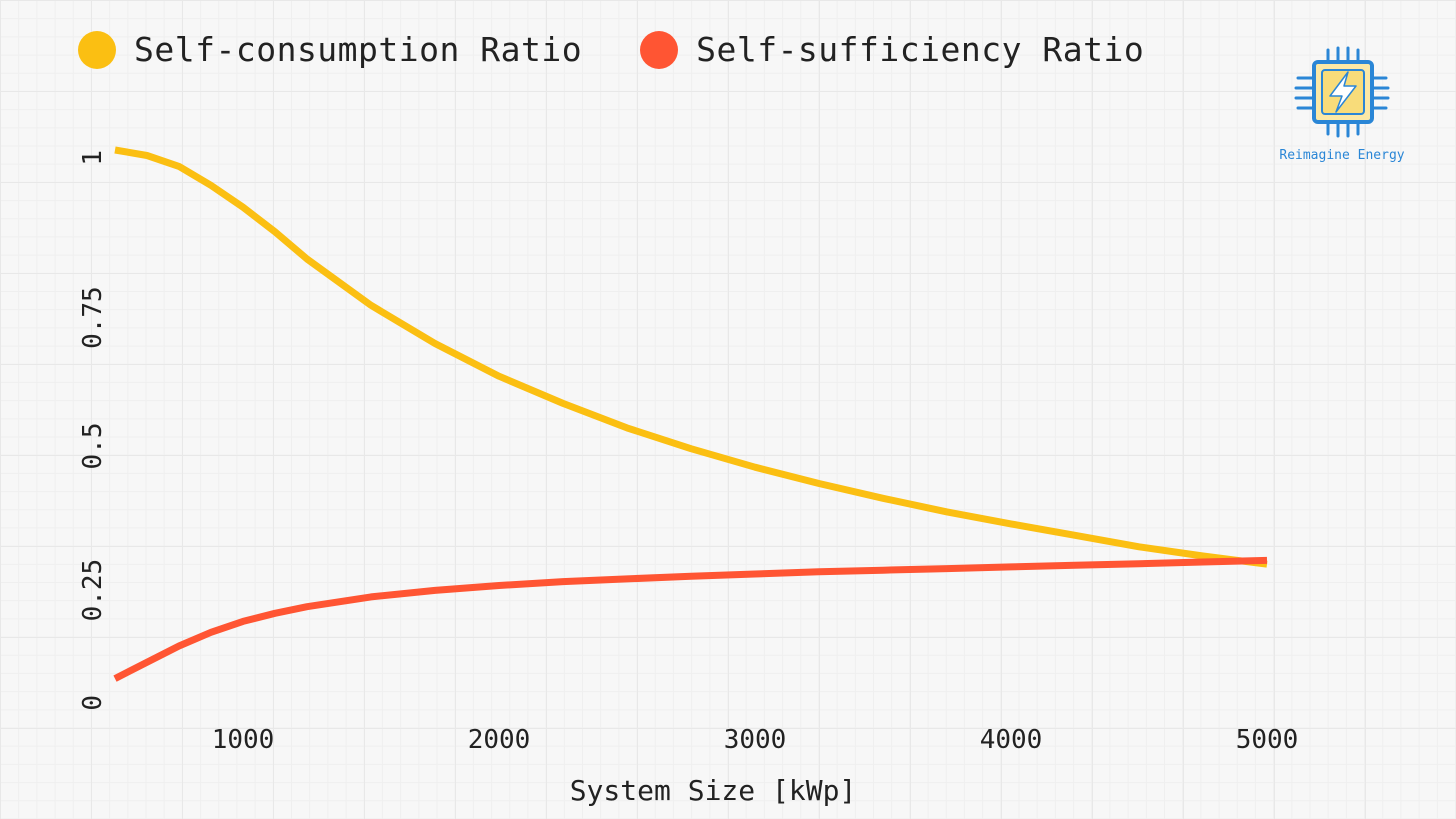  I want to click on y-tick-label: 0.75, so click(93, 317).